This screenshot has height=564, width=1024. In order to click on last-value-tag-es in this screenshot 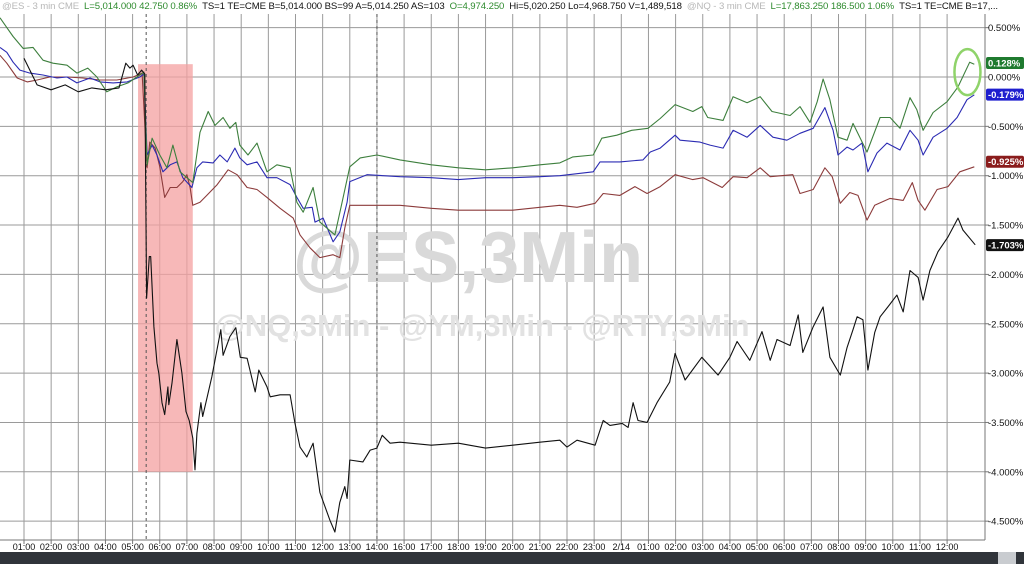, I will do `click(1005, 245)`.